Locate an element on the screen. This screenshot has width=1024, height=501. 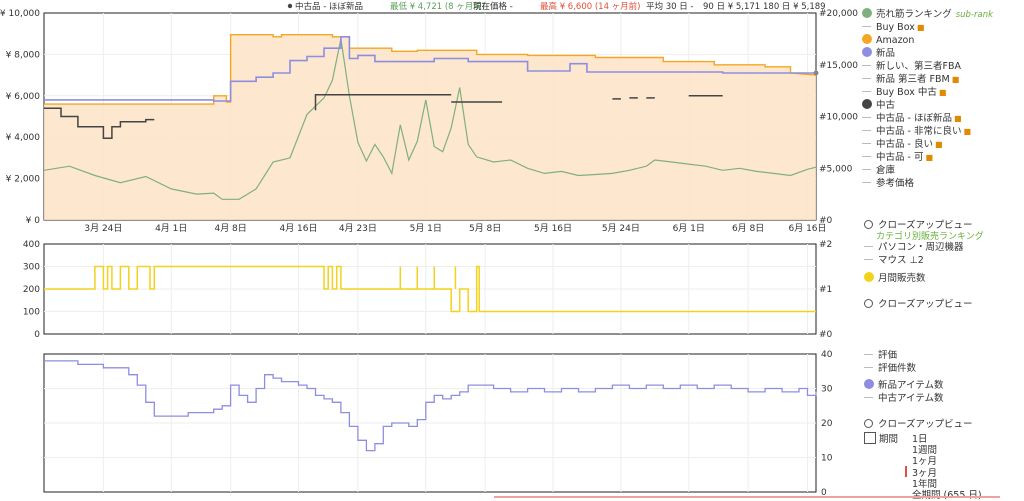
y-left-tick-label: 200 is located at coordinates (31, 290).